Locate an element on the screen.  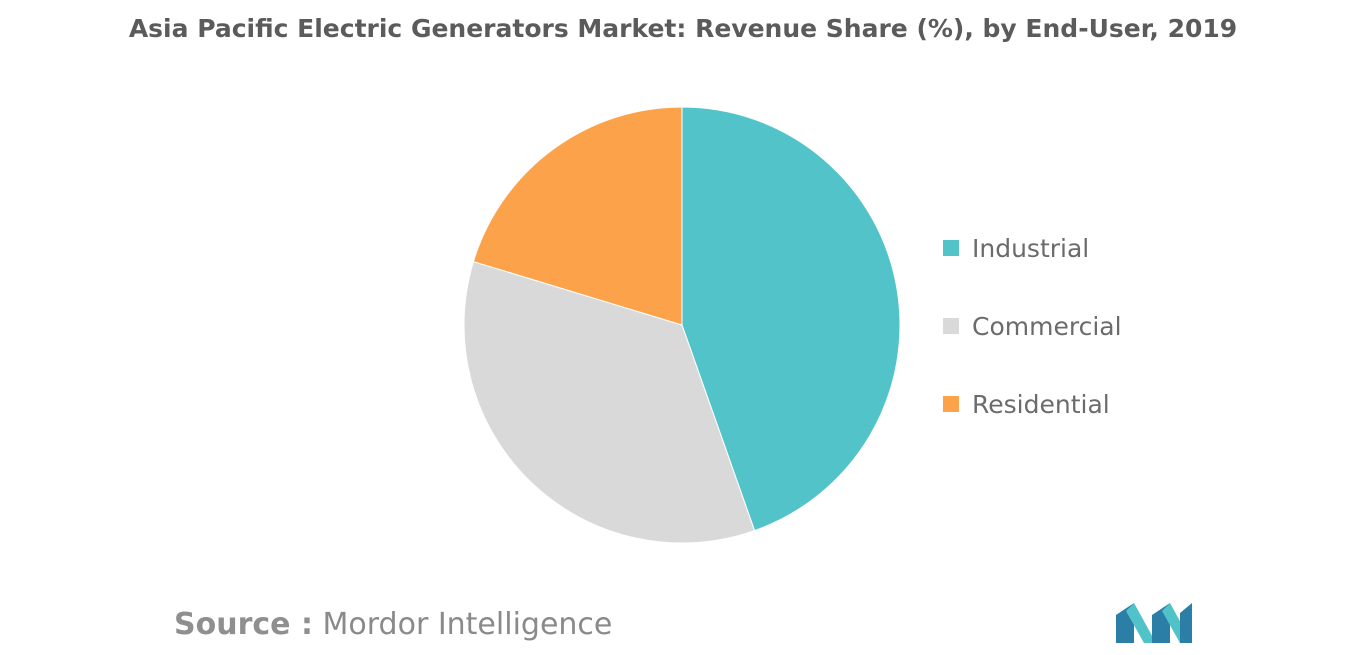
legend-swatch-residential is located at coordinates (951, 404).